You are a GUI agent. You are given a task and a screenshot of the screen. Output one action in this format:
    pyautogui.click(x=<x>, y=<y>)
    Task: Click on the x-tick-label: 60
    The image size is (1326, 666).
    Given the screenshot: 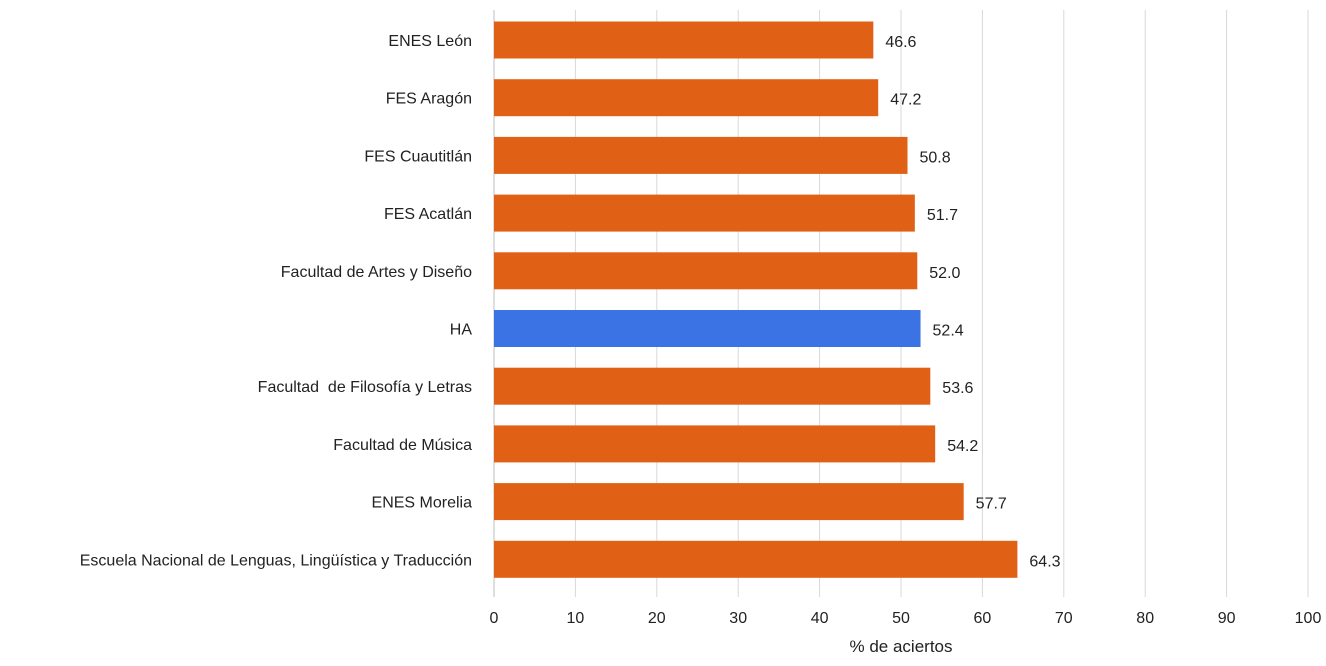 What is the action you would take?
    pyautogui.click(x=983, y=618)
    